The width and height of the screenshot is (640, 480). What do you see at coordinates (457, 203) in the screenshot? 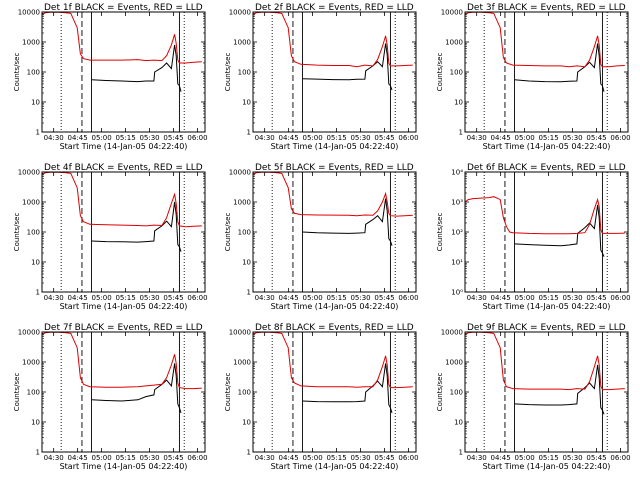
I see `y-tick-label: 10³` at bounding box center [457, 203].